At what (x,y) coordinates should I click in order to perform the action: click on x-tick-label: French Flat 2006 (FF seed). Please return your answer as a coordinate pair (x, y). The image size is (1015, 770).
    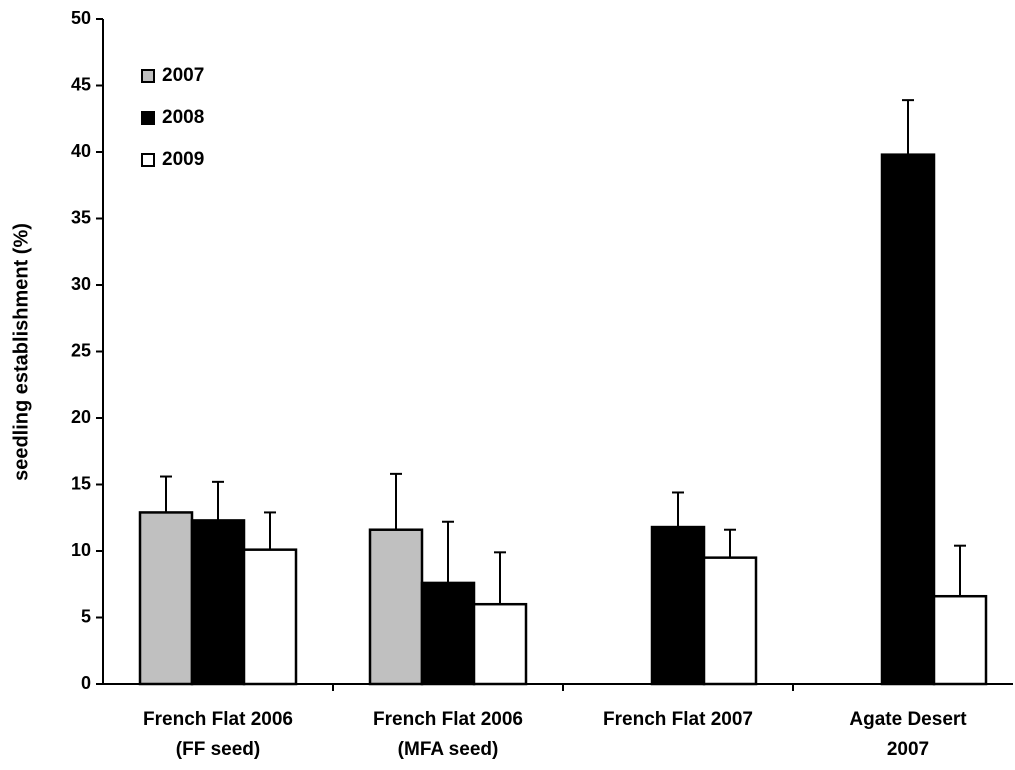
    Looking at the image, I should click on (218, 734).